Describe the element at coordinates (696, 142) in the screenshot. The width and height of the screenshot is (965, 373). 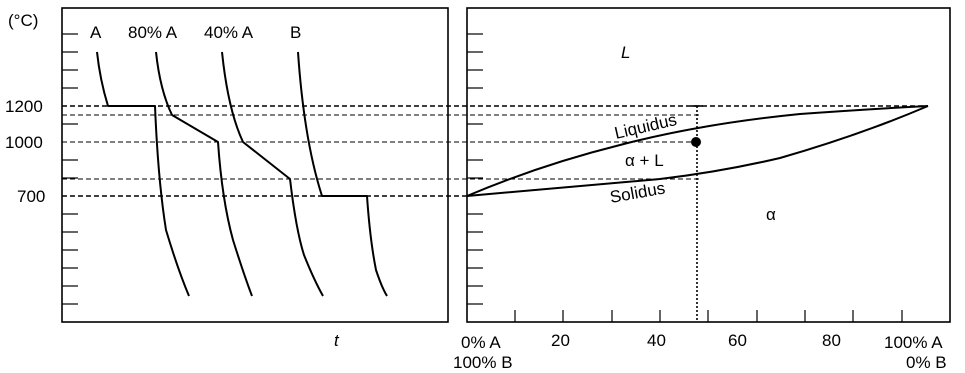
I see `state-point-dot` at that location.